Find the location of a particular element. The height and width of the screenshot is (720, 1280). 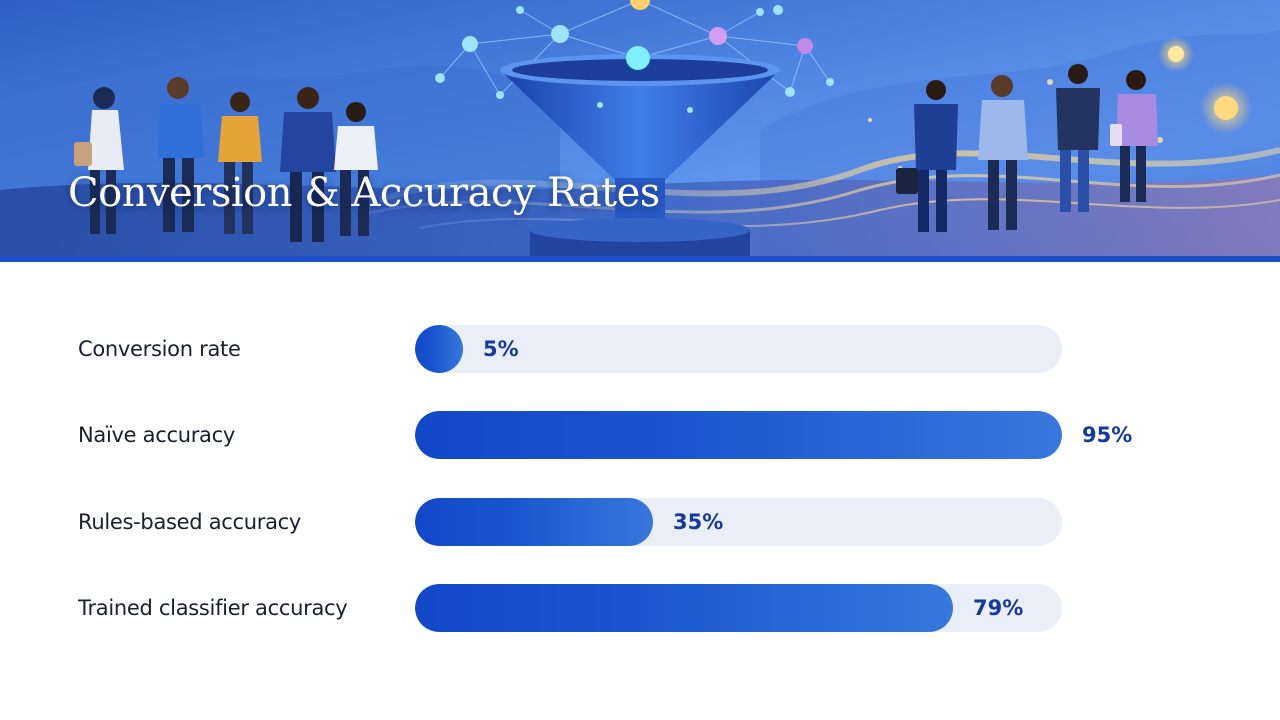

value-label: 79% is located at coordinates (998, 608).